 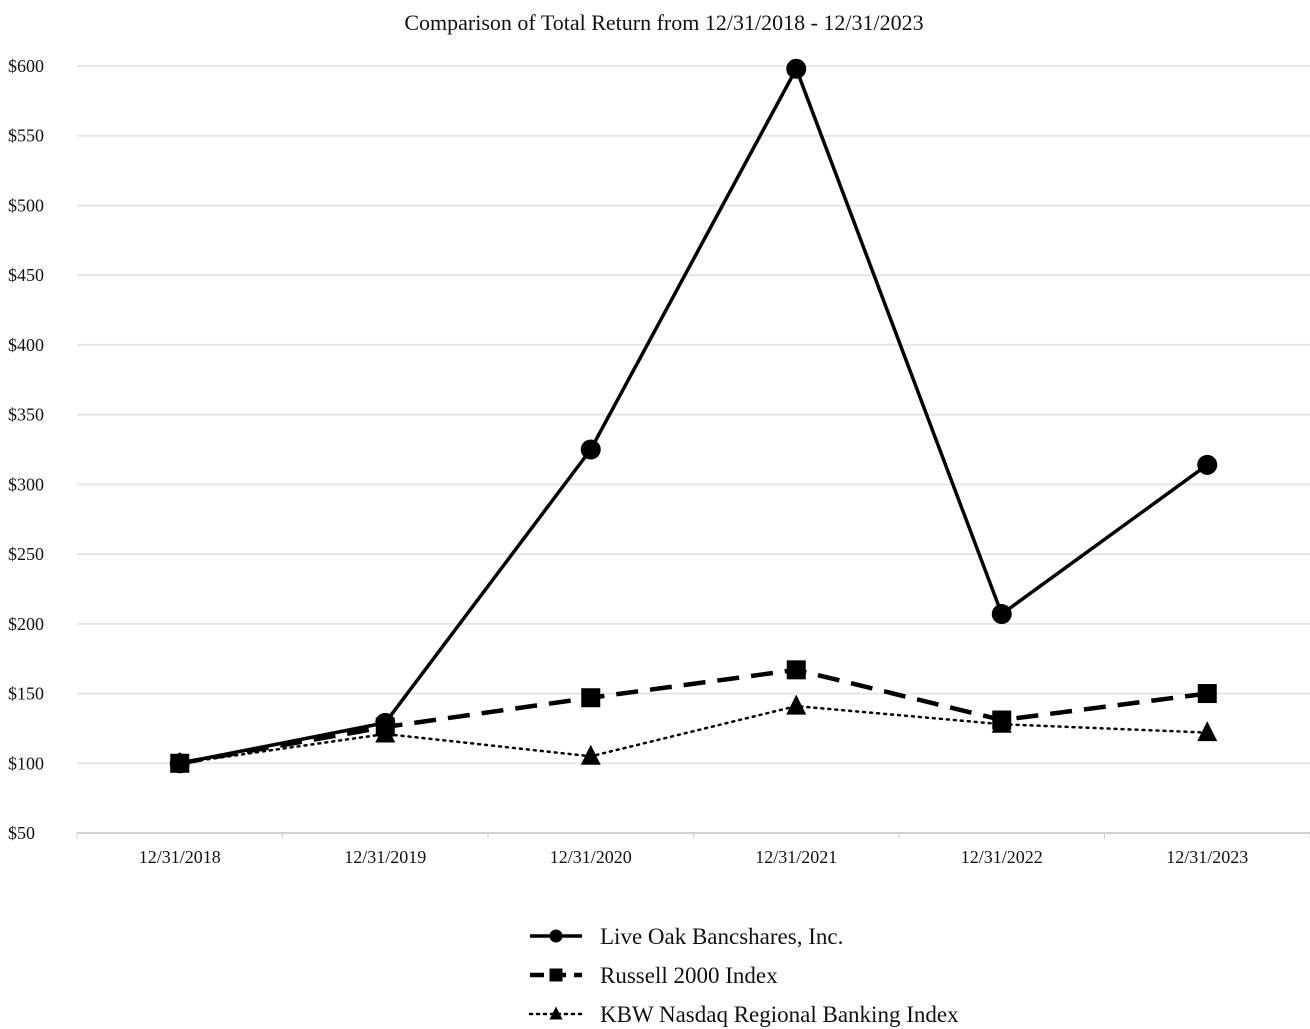 I want to click on x-tick-label: 12/31/2023, so click(x=1207, y=857).